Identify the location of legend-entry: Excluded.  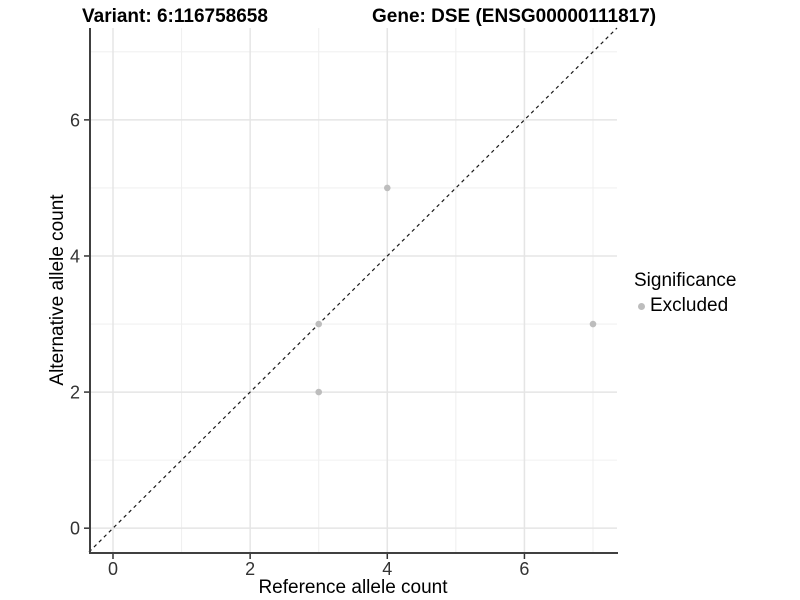
(685, 306).